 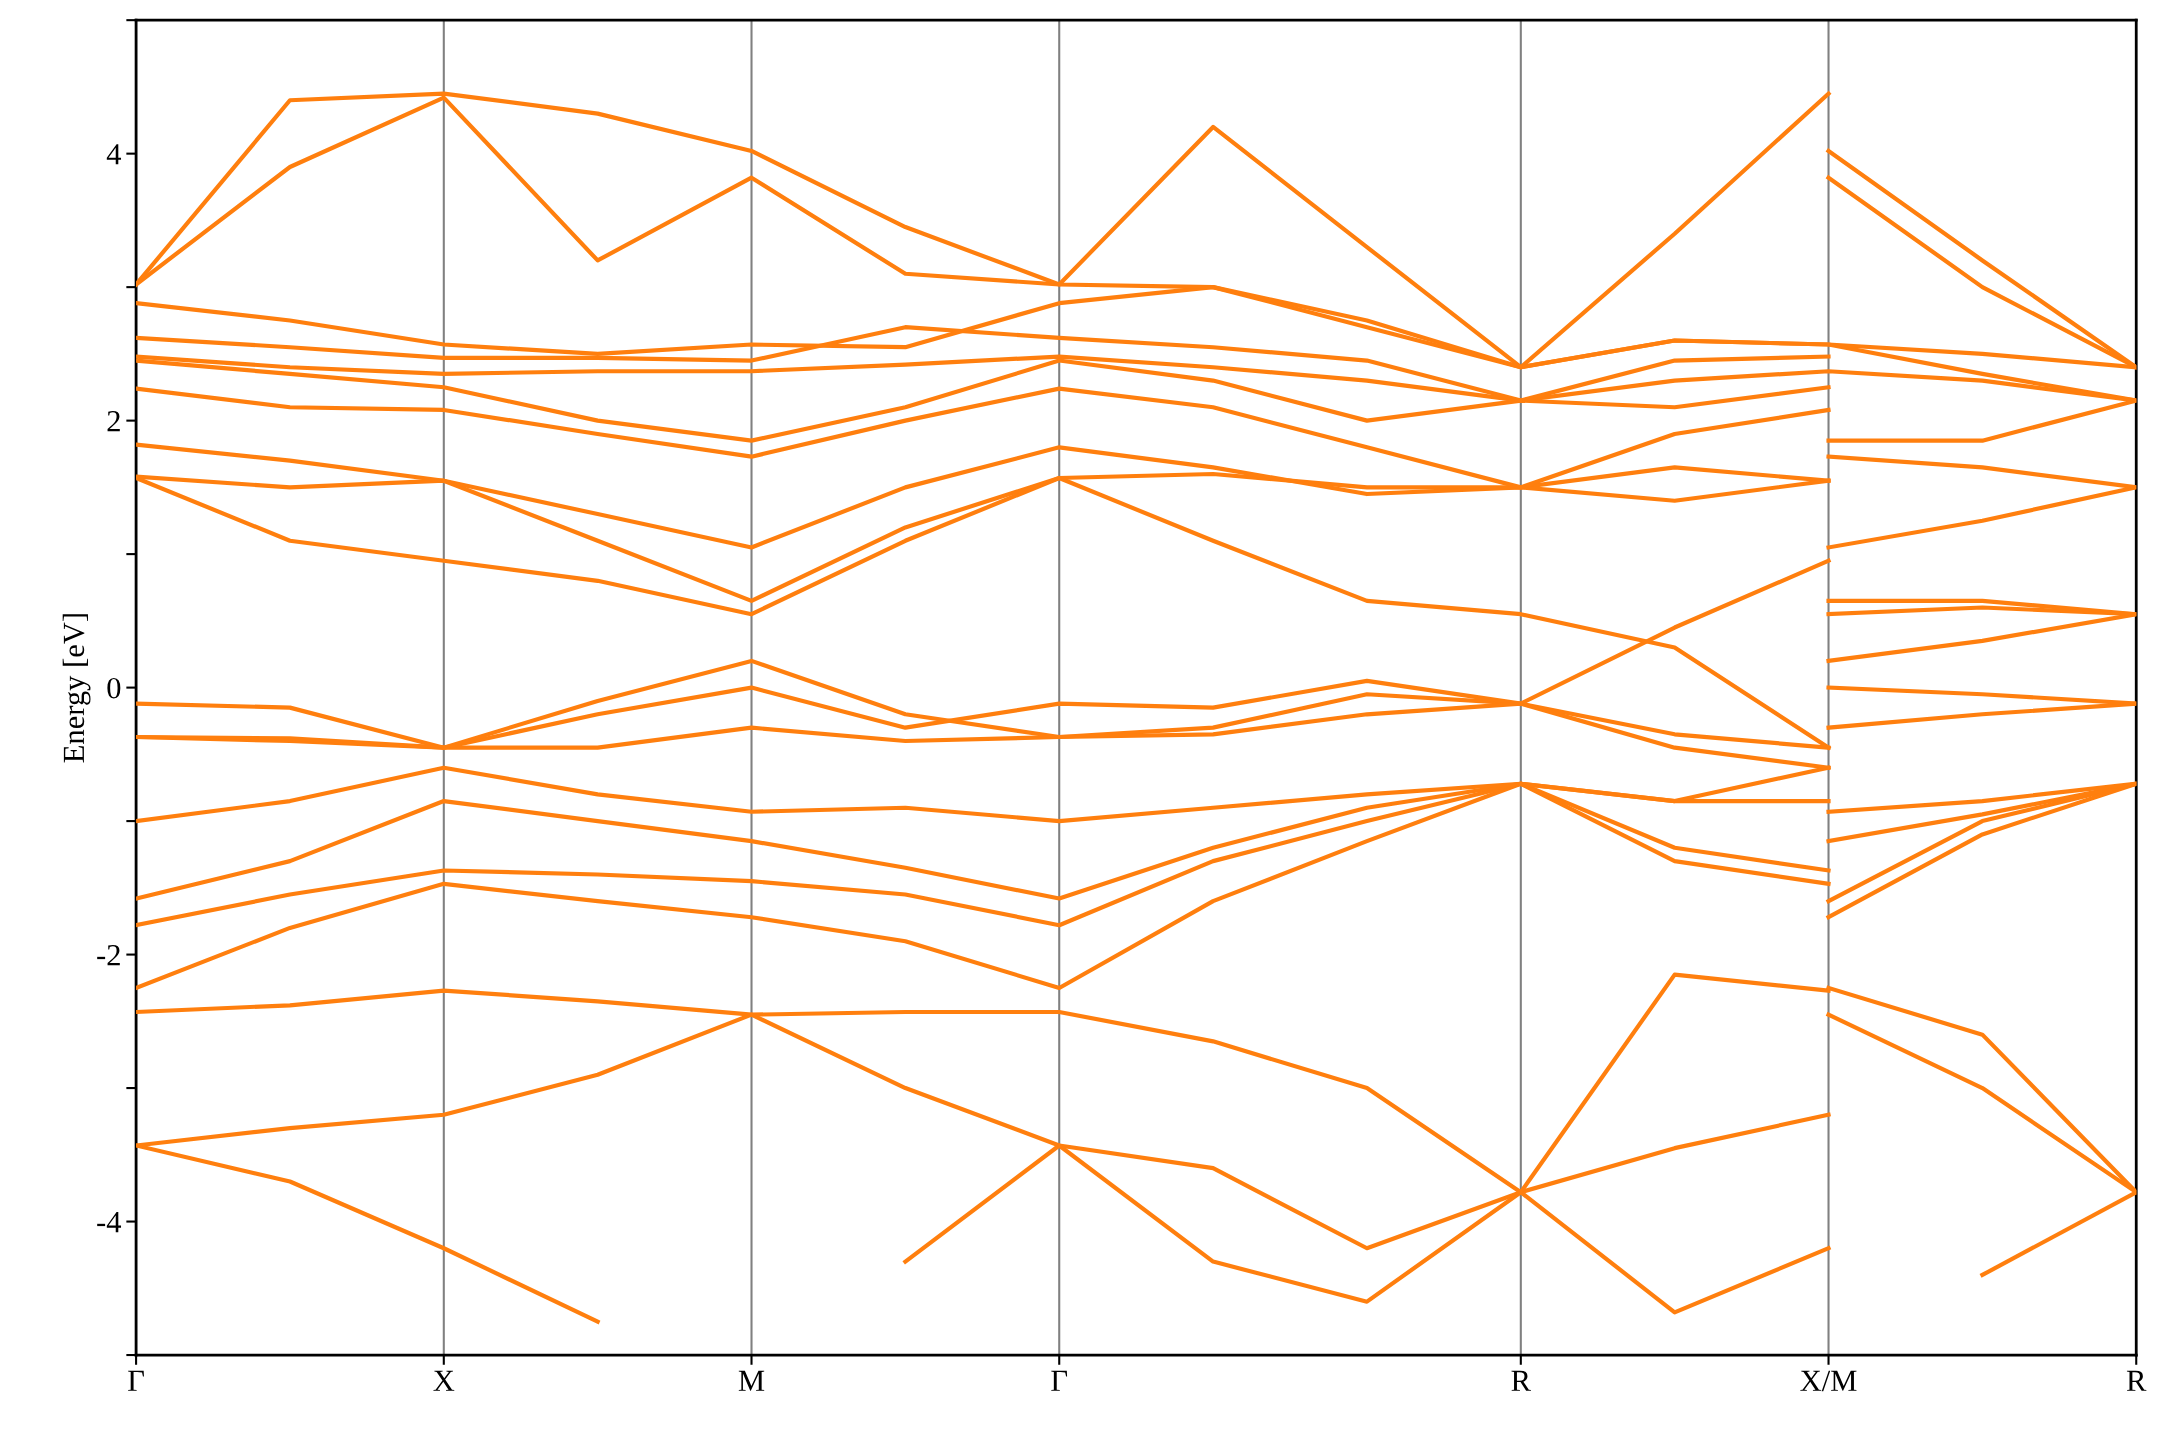 I want to click on y-axis-title: Energy [eV], so click(x=76, y=688).